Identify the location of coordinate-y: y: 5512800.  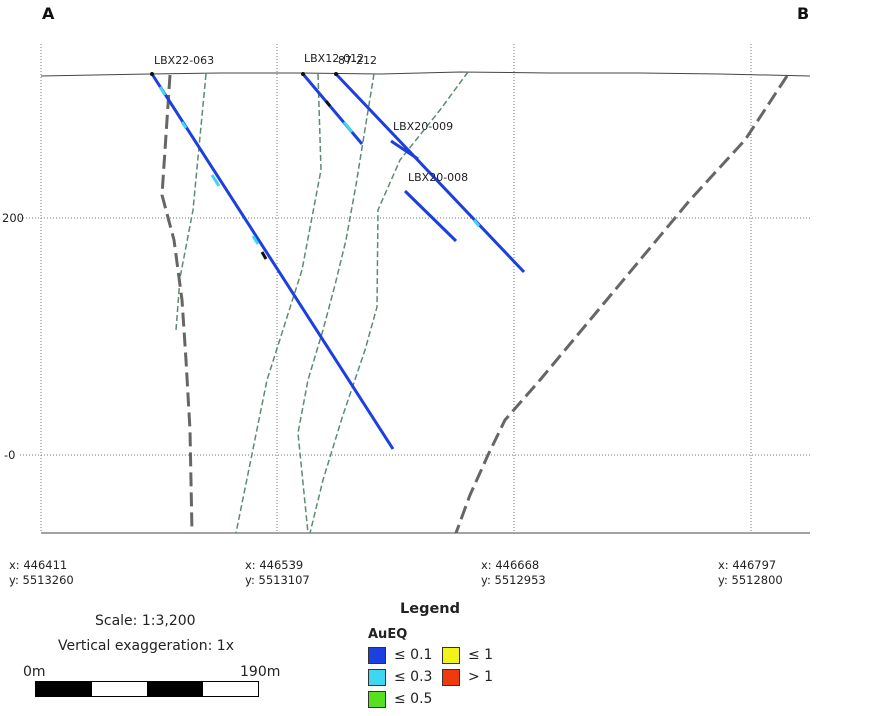
(750, 580).